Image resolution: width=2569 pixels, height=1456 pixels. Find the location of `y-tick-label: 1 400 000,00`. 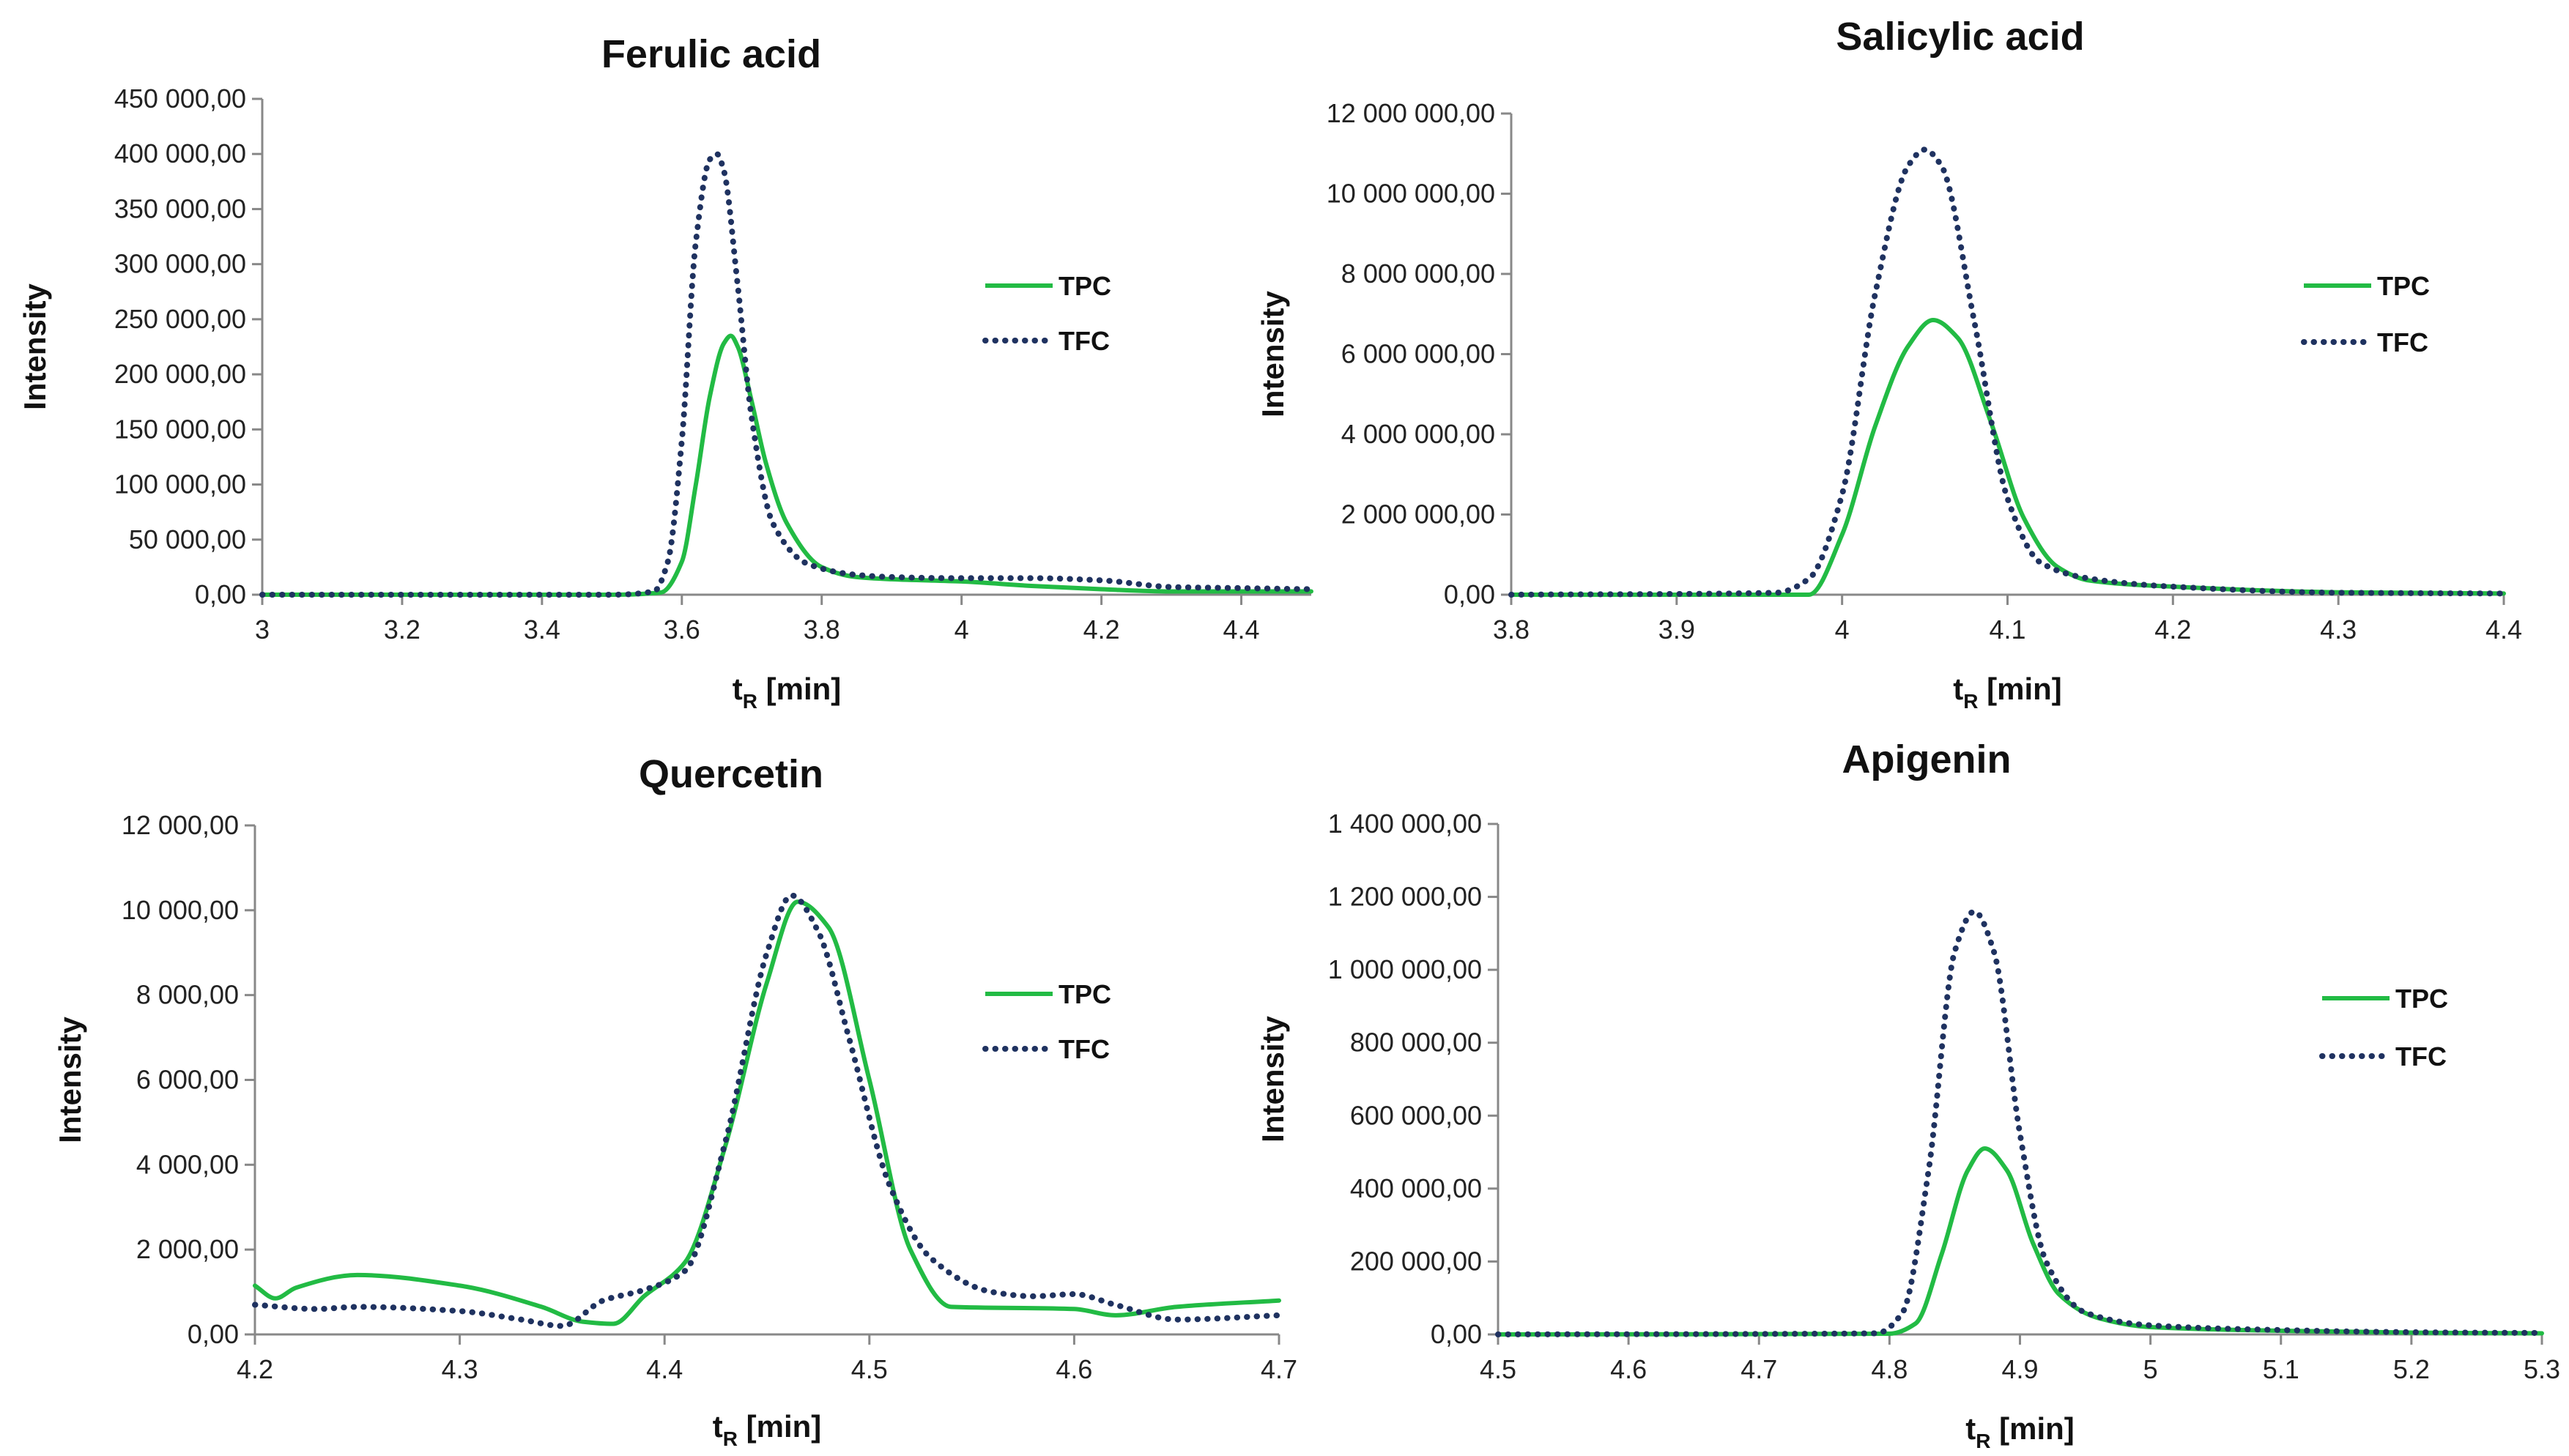

y-tick-label: 1 400 000,00 is located at coordinates (1405, 824).